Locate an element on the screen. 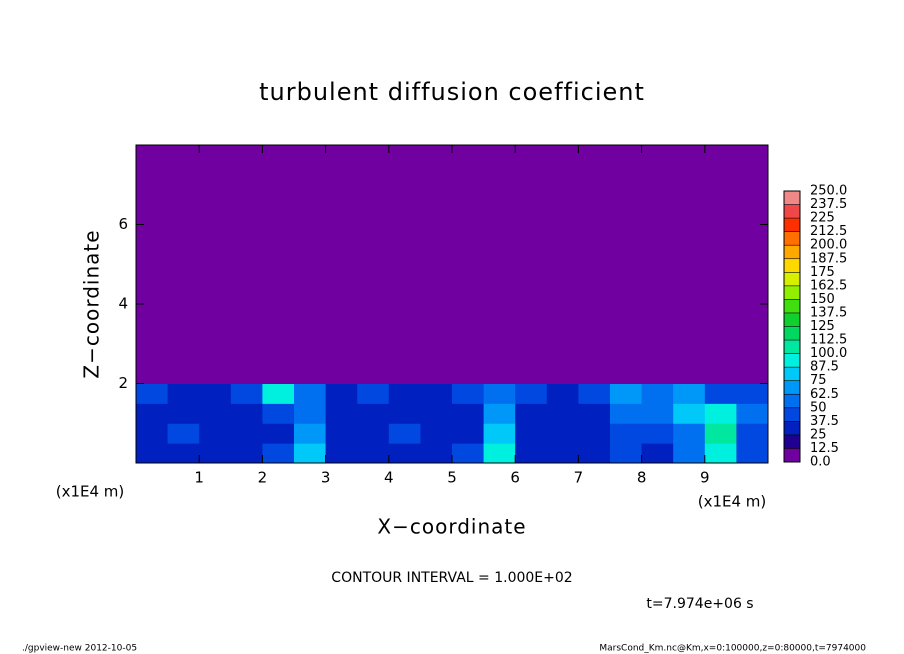  colorbar-label: 12.5 is located at coordinates (824, 448).